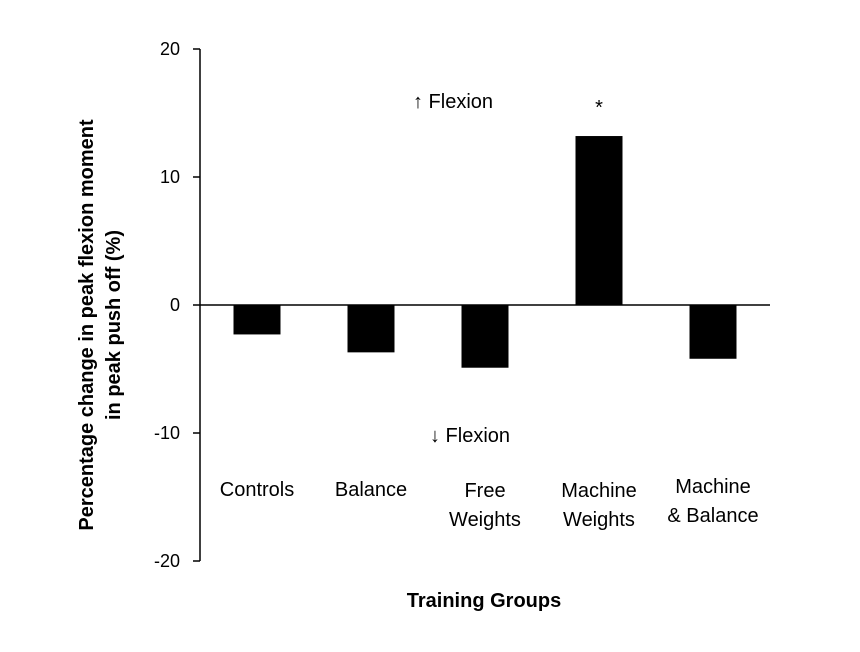  I want to click on y-tick-label: -20, so click(167, 561).